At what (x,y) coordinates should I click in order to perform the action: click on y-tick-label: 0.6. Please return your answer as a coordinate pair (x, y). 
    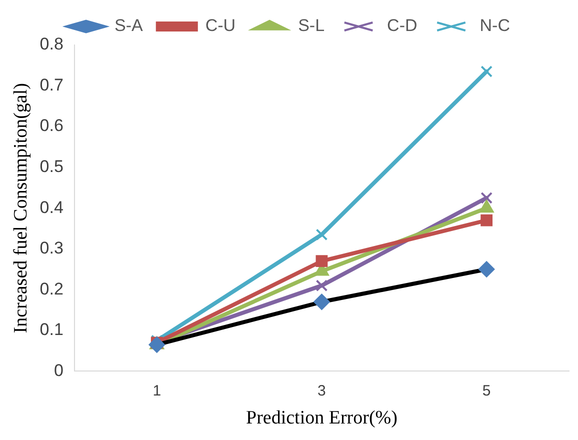
    Looking at the image, I should click on (52, 126).